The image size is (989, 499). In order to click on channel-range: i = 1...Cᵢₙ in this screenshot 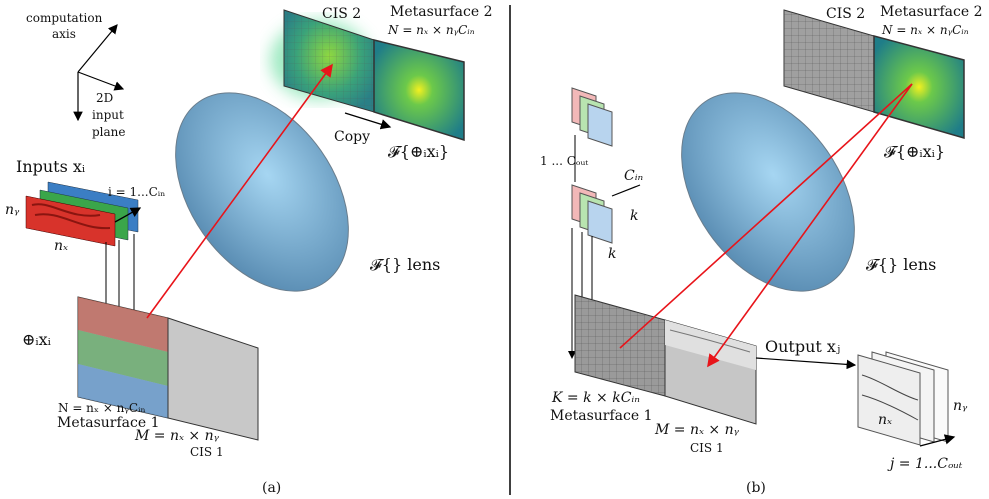, I will do `click(136, 192)`.